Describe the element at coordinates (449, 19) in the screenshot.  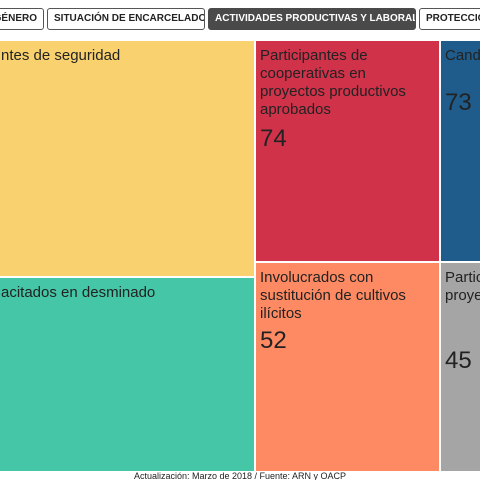
I see `tab-proteccion: PROTECCIÓN` at that location.